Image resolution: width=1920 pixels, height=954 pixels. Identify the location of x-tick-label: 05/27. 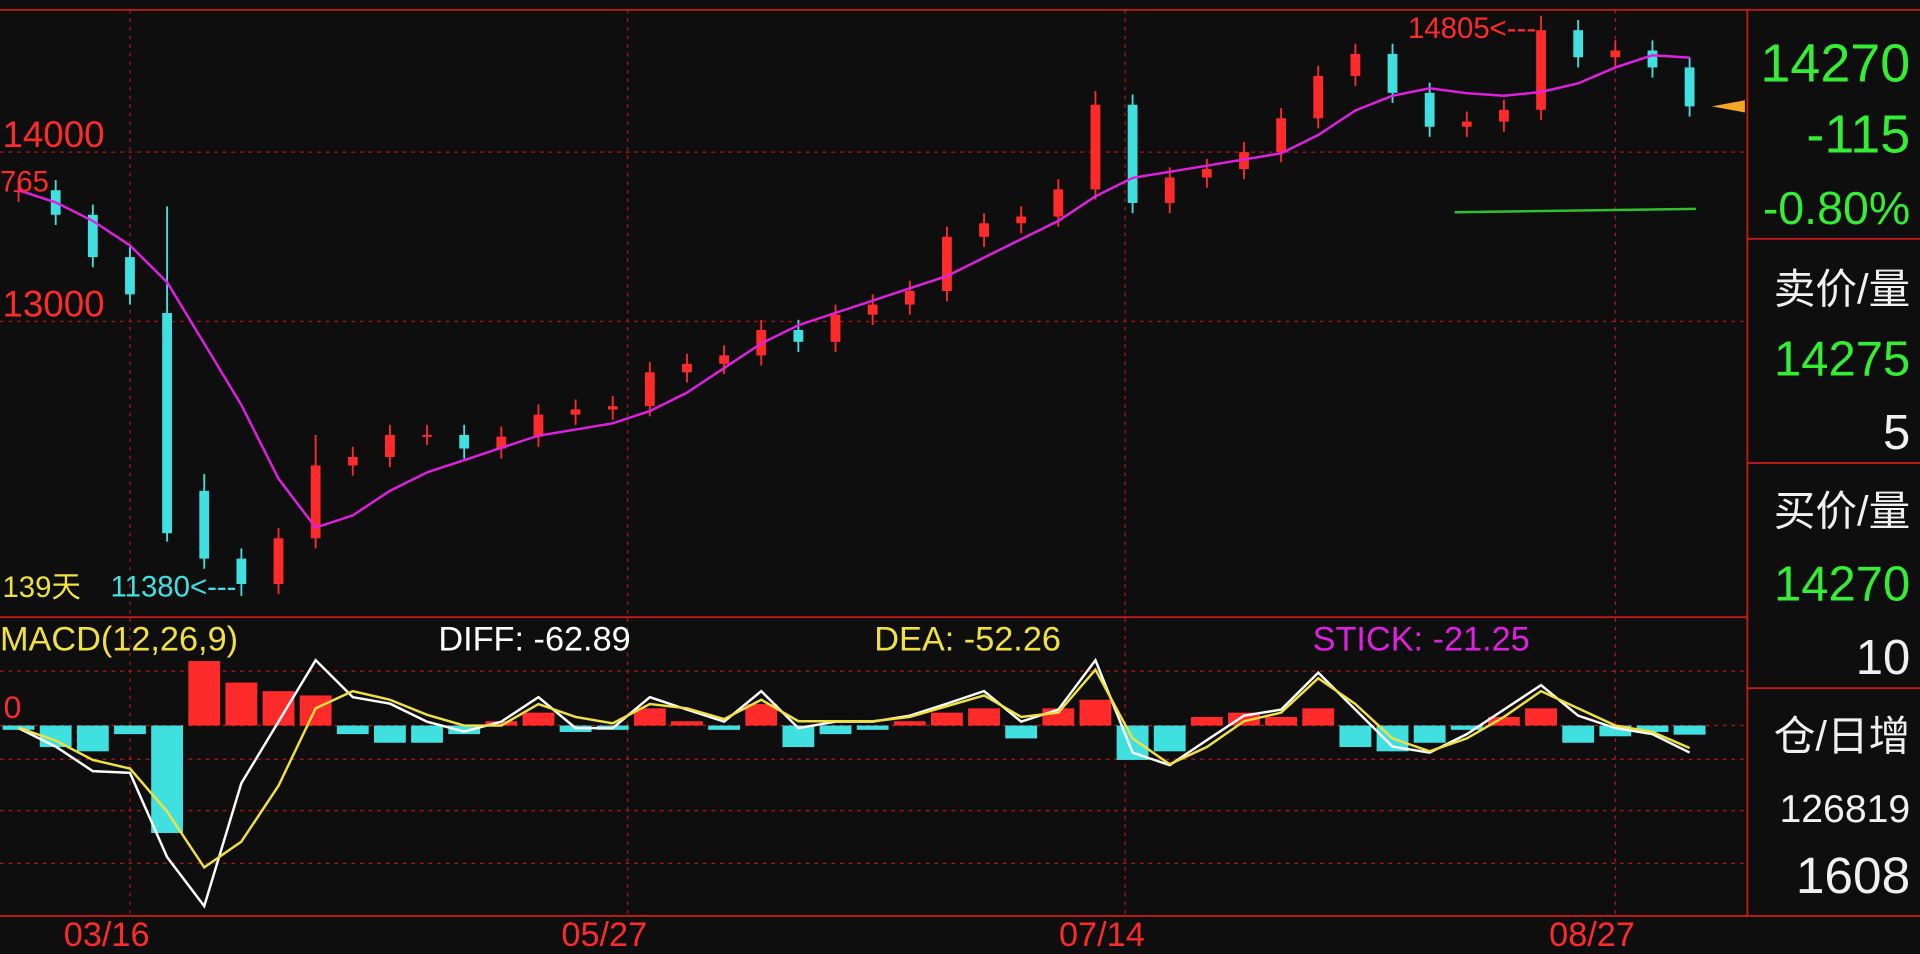
(604, 935).